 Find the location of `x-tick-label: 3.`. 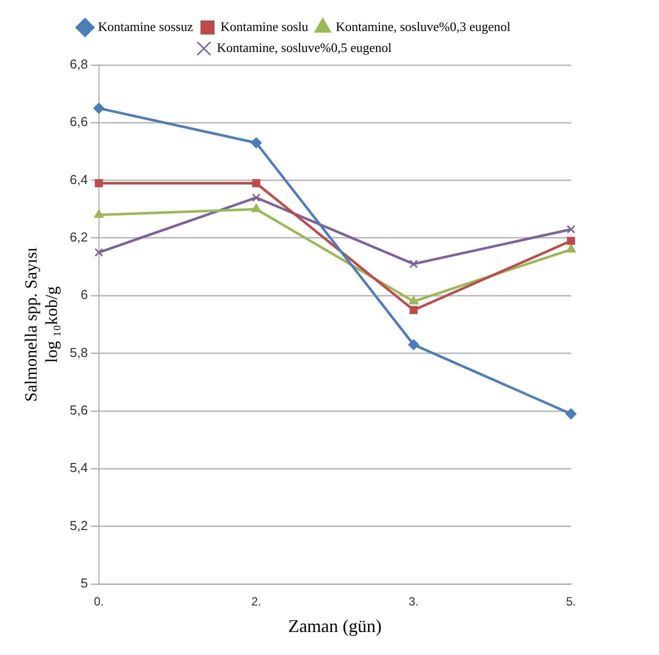

x-tick-label: 3. is located at coordinates (413, 601).